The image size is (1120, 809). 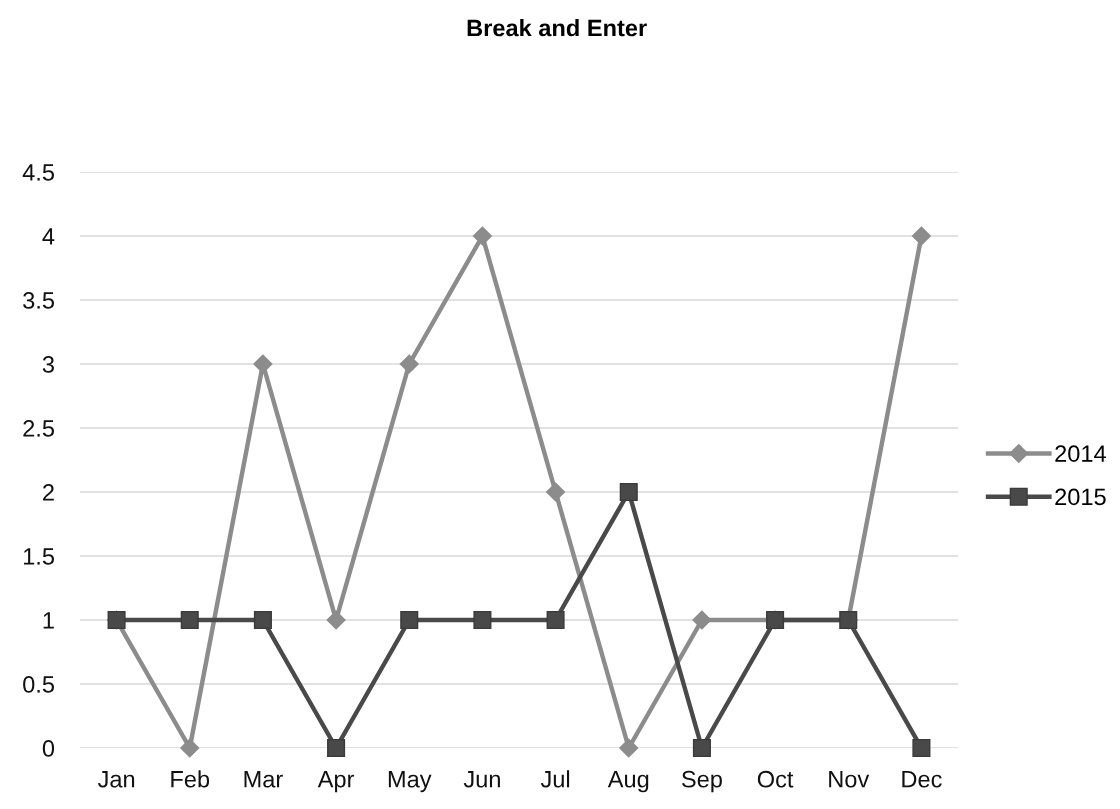 I want to click on x-tick-label: Jan, so click(x=116, y=779).